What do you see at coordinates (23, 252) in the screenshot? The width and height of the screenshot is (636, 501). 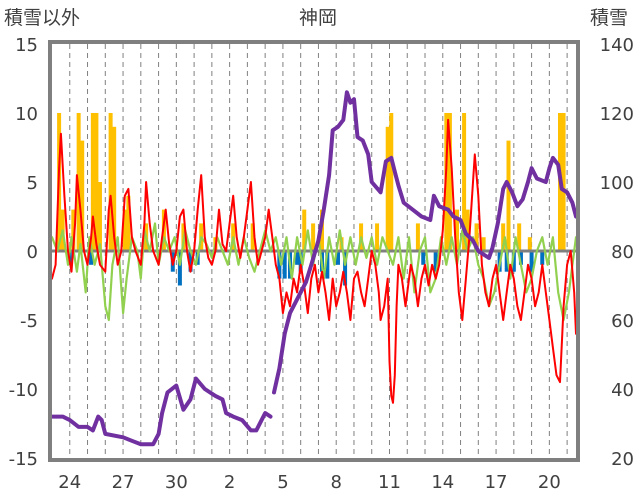 I see `left-axis-ticks: 15 10 5 0 -5 -10 -15` at bounding box center [23, 252].